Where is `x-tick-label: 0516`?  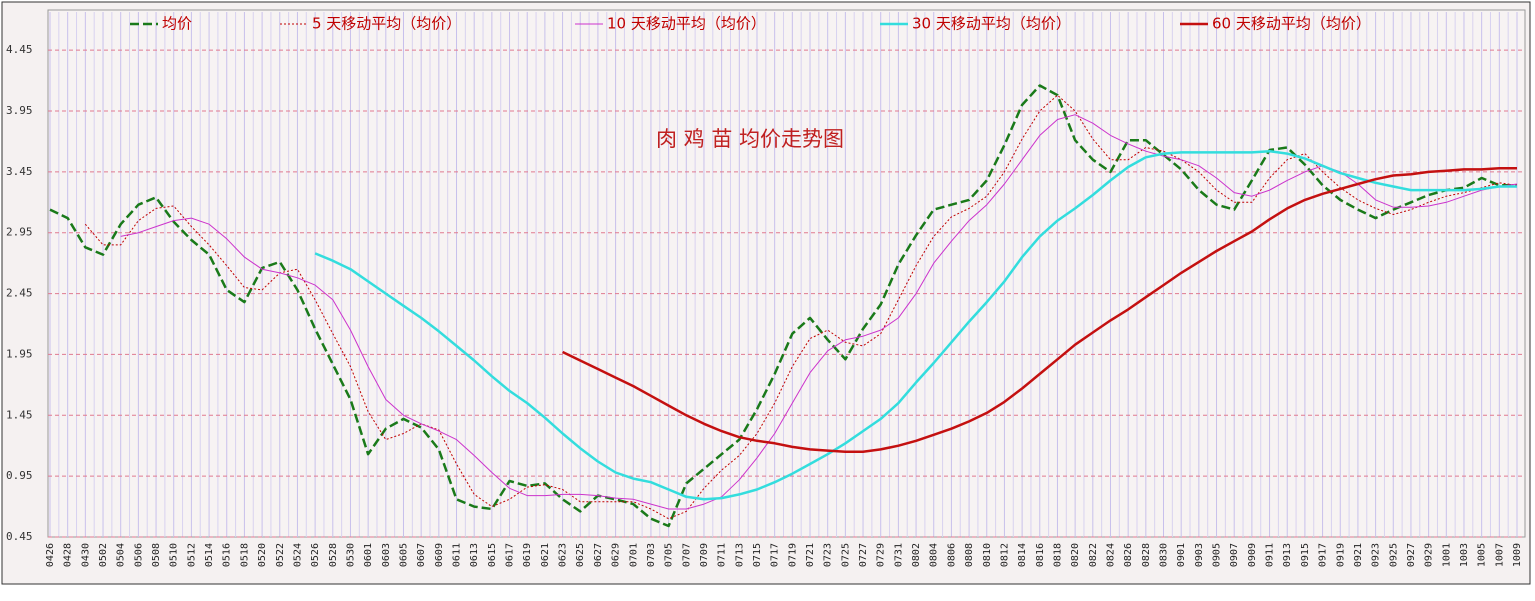 x-tick-label: 0516 is located at coordinates (227, 555).